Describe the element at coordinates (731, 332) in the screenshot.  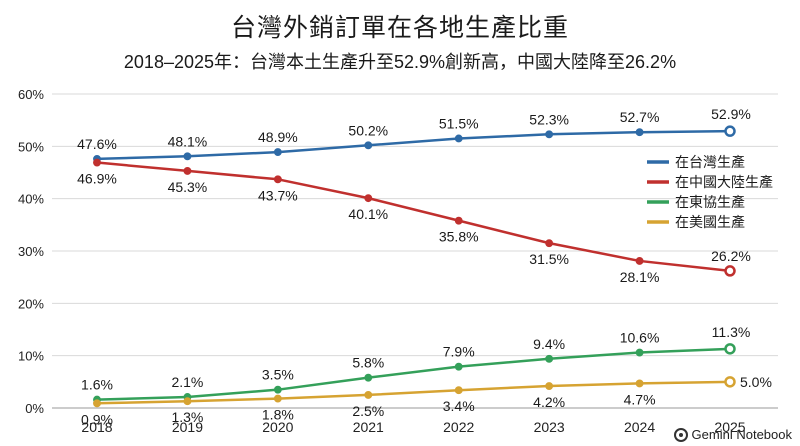
I see `data-label: 11.3%` at that location.